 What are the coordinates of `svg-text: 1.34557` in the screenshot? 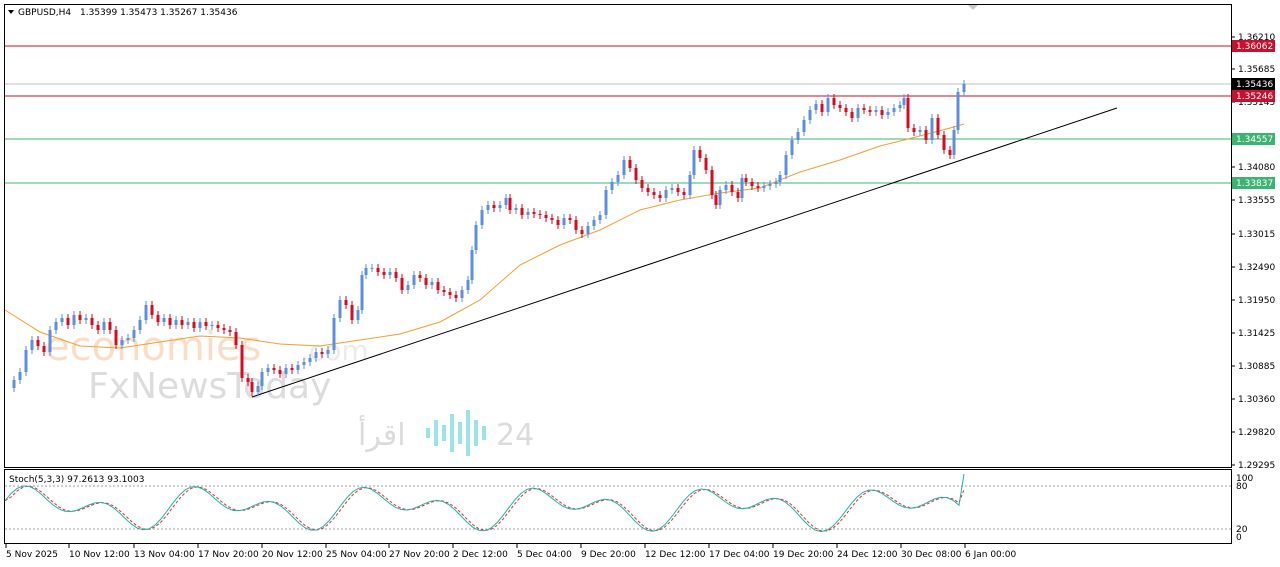 It's located at (1254, 140).